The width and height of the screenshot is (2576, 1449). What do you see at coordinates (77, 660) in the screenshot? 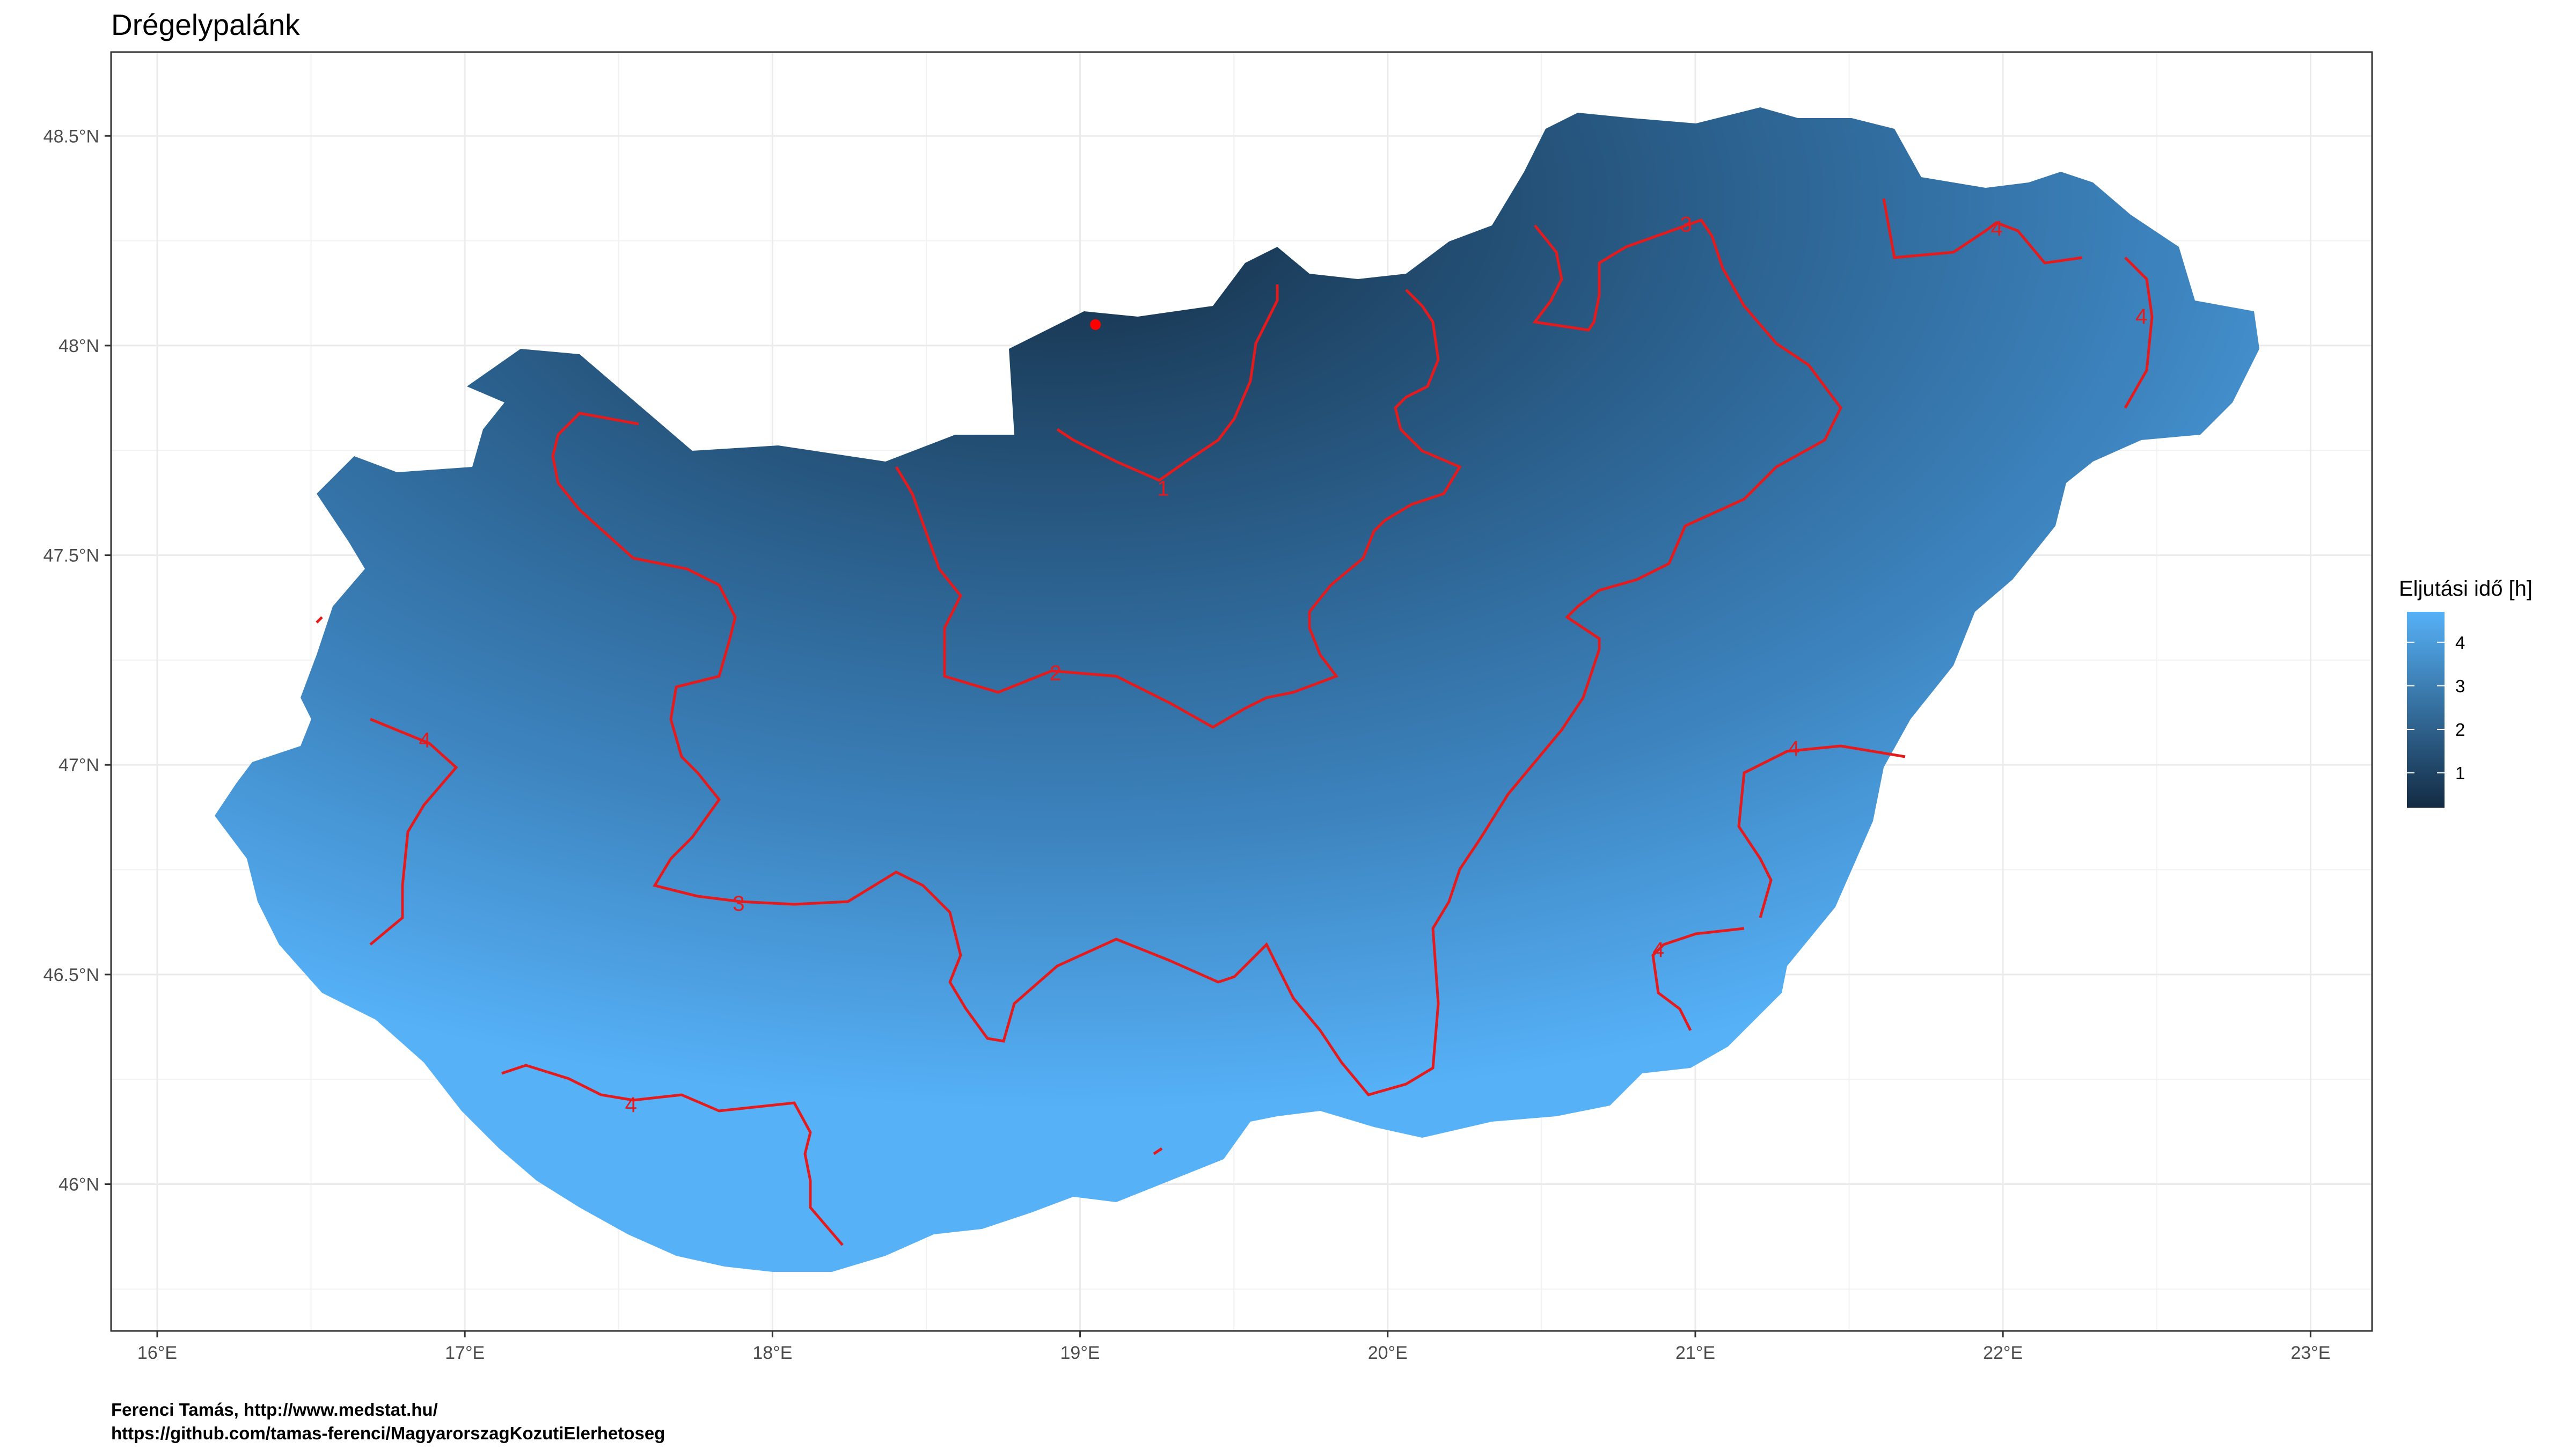
I see `y-axis: 48.5°N 48°N 47.5°N 47°N 46.5°N 46°N` at bounding box center [77, 660].